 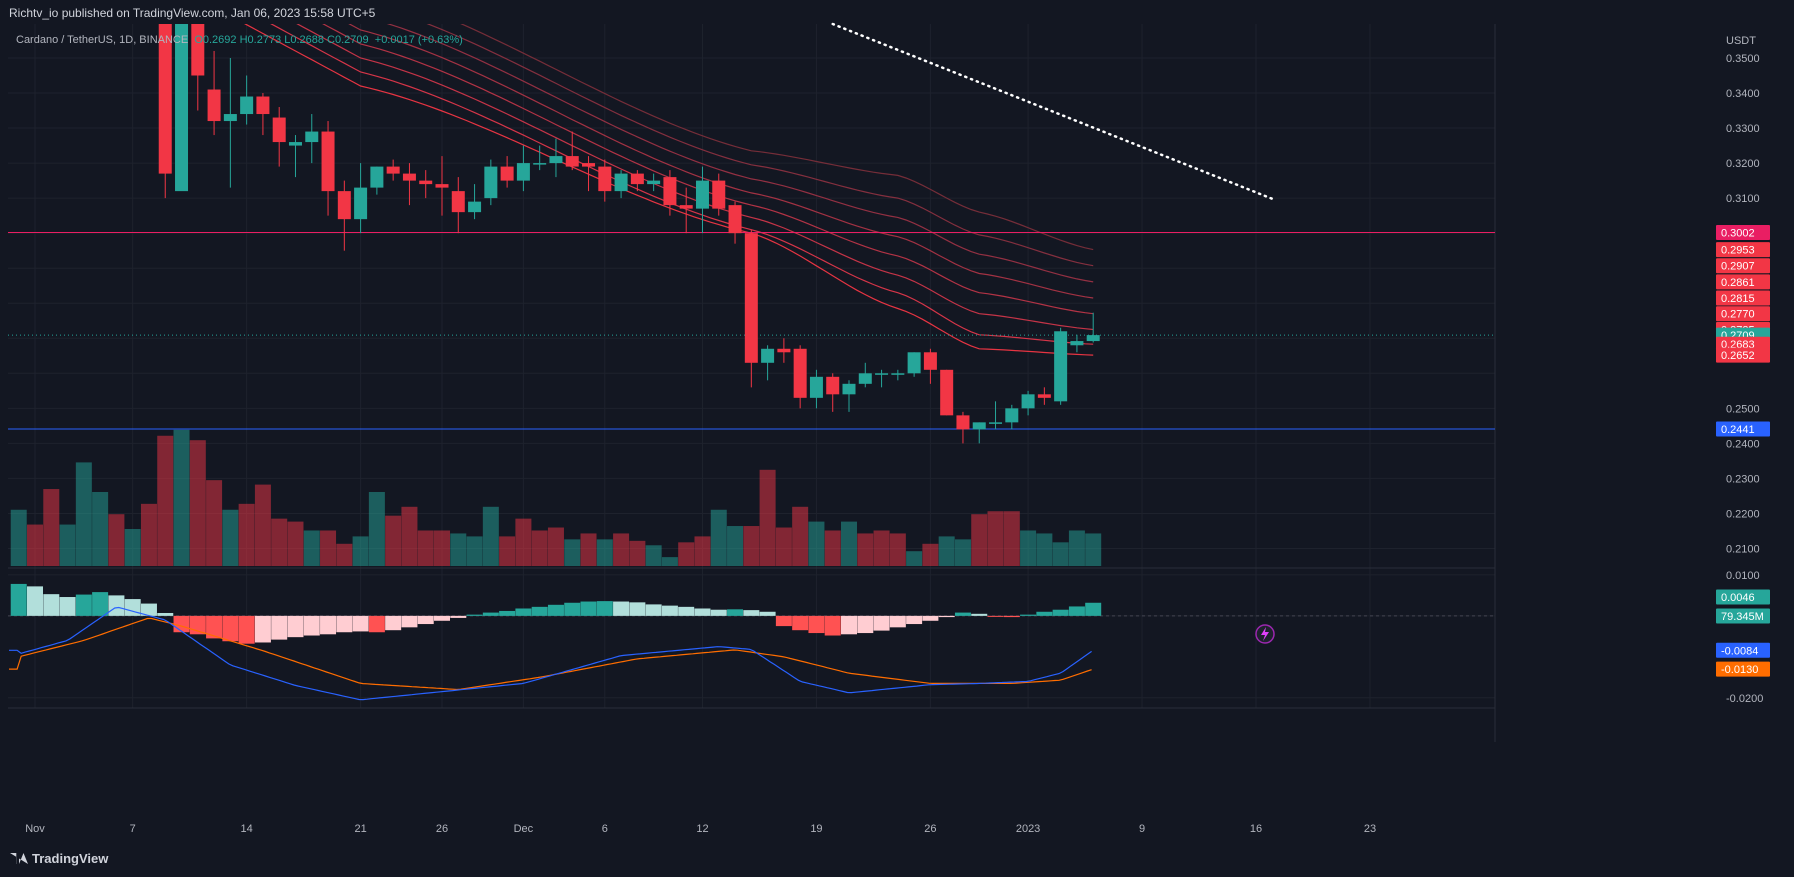 I want to click on resistance-tag: 0.3002, so click(x=1738, y=233).